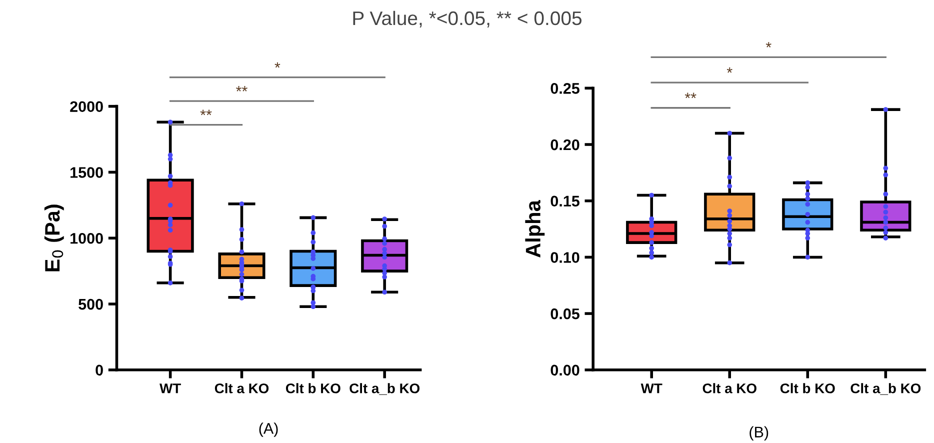 The width and height of the screenshot is (934, 443). Describe the element at coordinates (565, 144) in the screenshot. I see `y-tick-label: 0.20` at that location.